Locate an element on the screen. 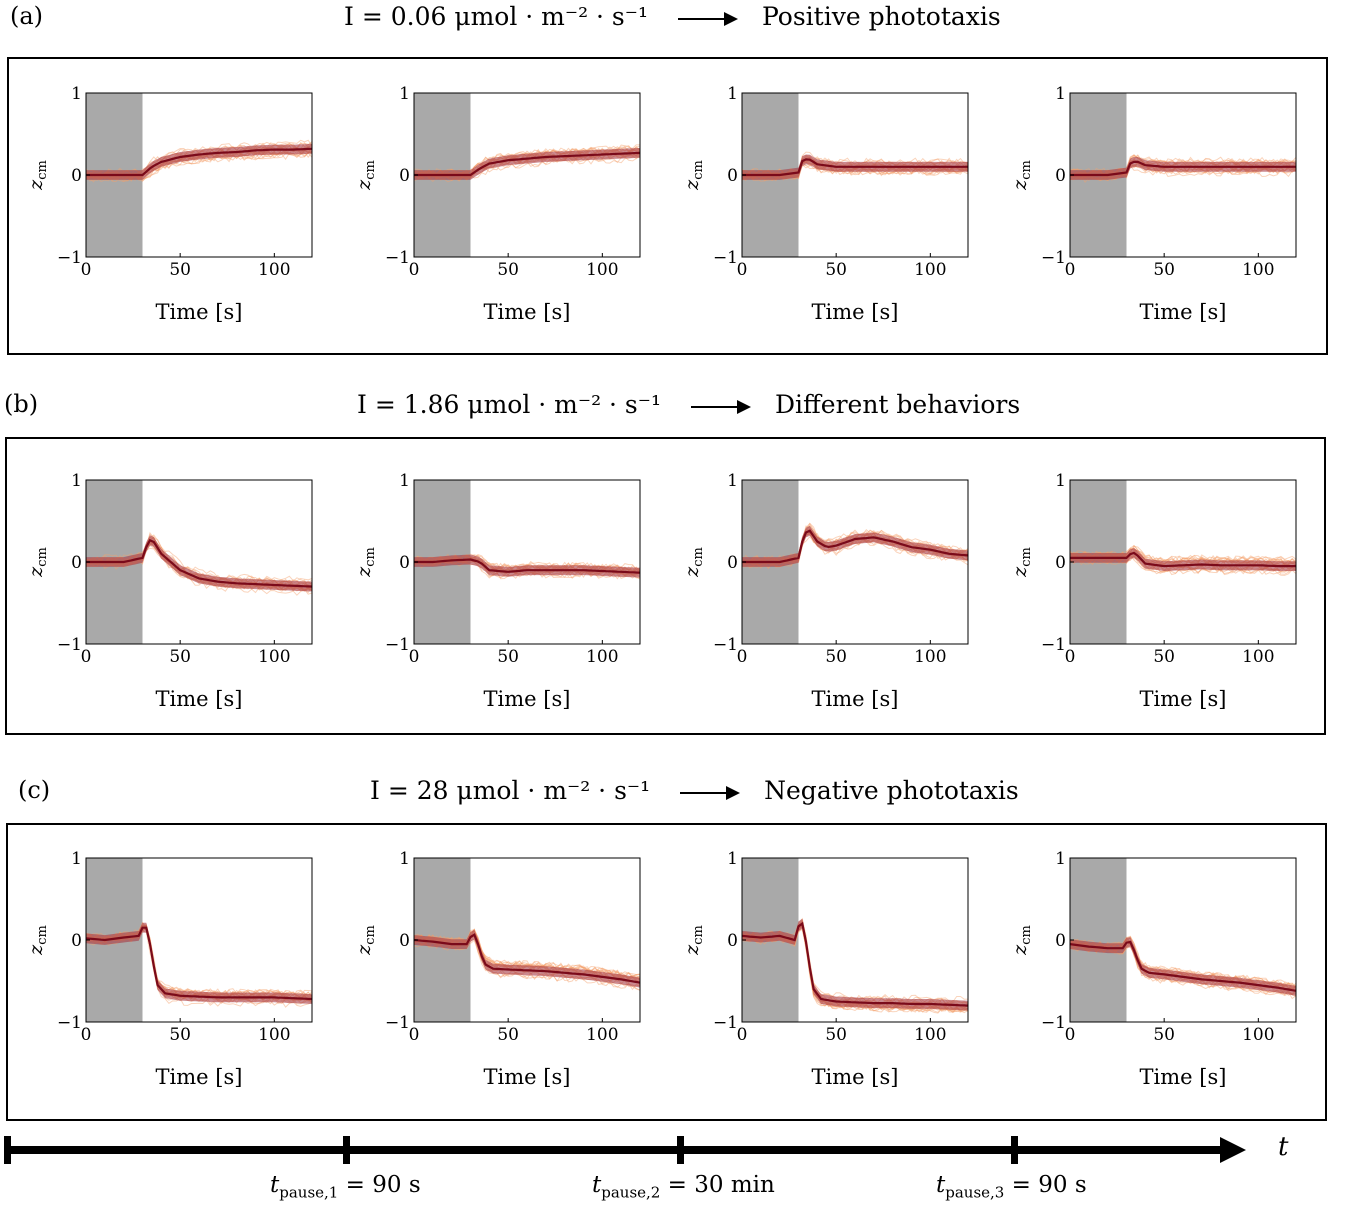 The height and width of the screenshot is (1214, 1348). timeline-pause-3: tpause,3 = 90 s is located at coordinates (1011, 1187).